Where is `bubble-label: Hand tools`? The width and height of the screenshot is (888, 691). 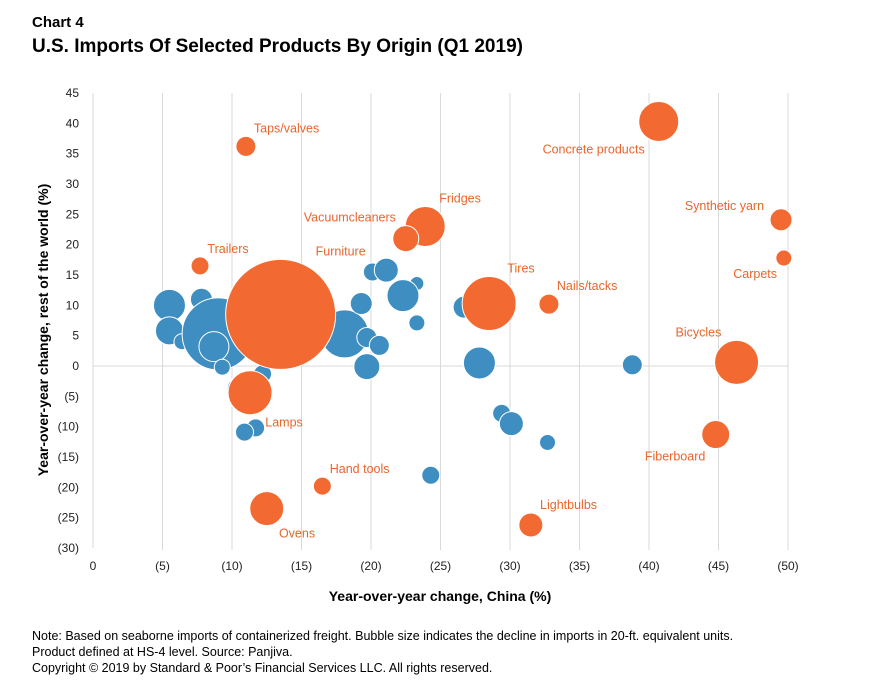
bubble-label: Hand tools is located at coordinates (360, 469).